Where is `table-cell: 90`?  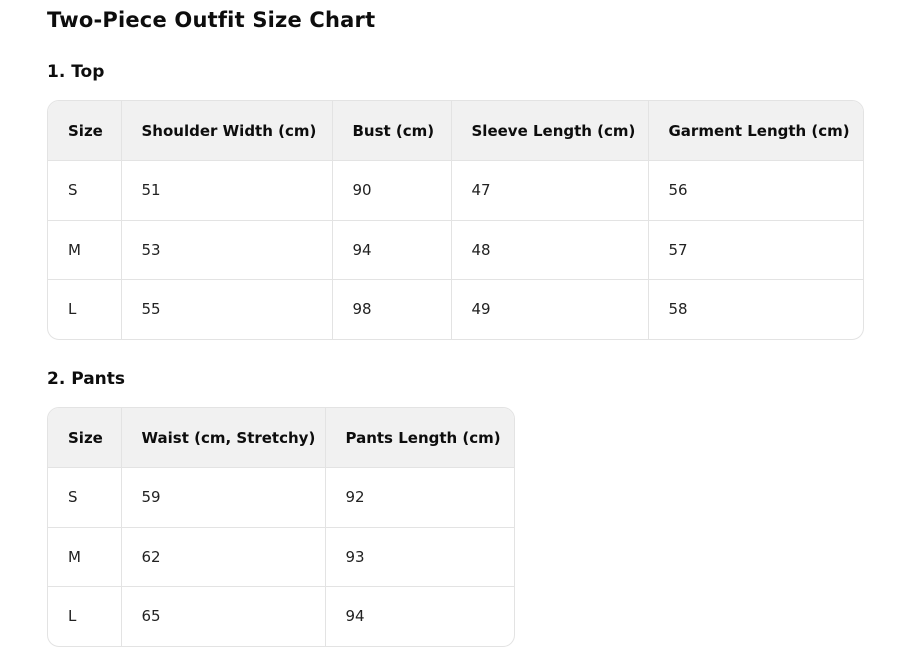 table-cell: 90 is located at coordinates (391, 190).